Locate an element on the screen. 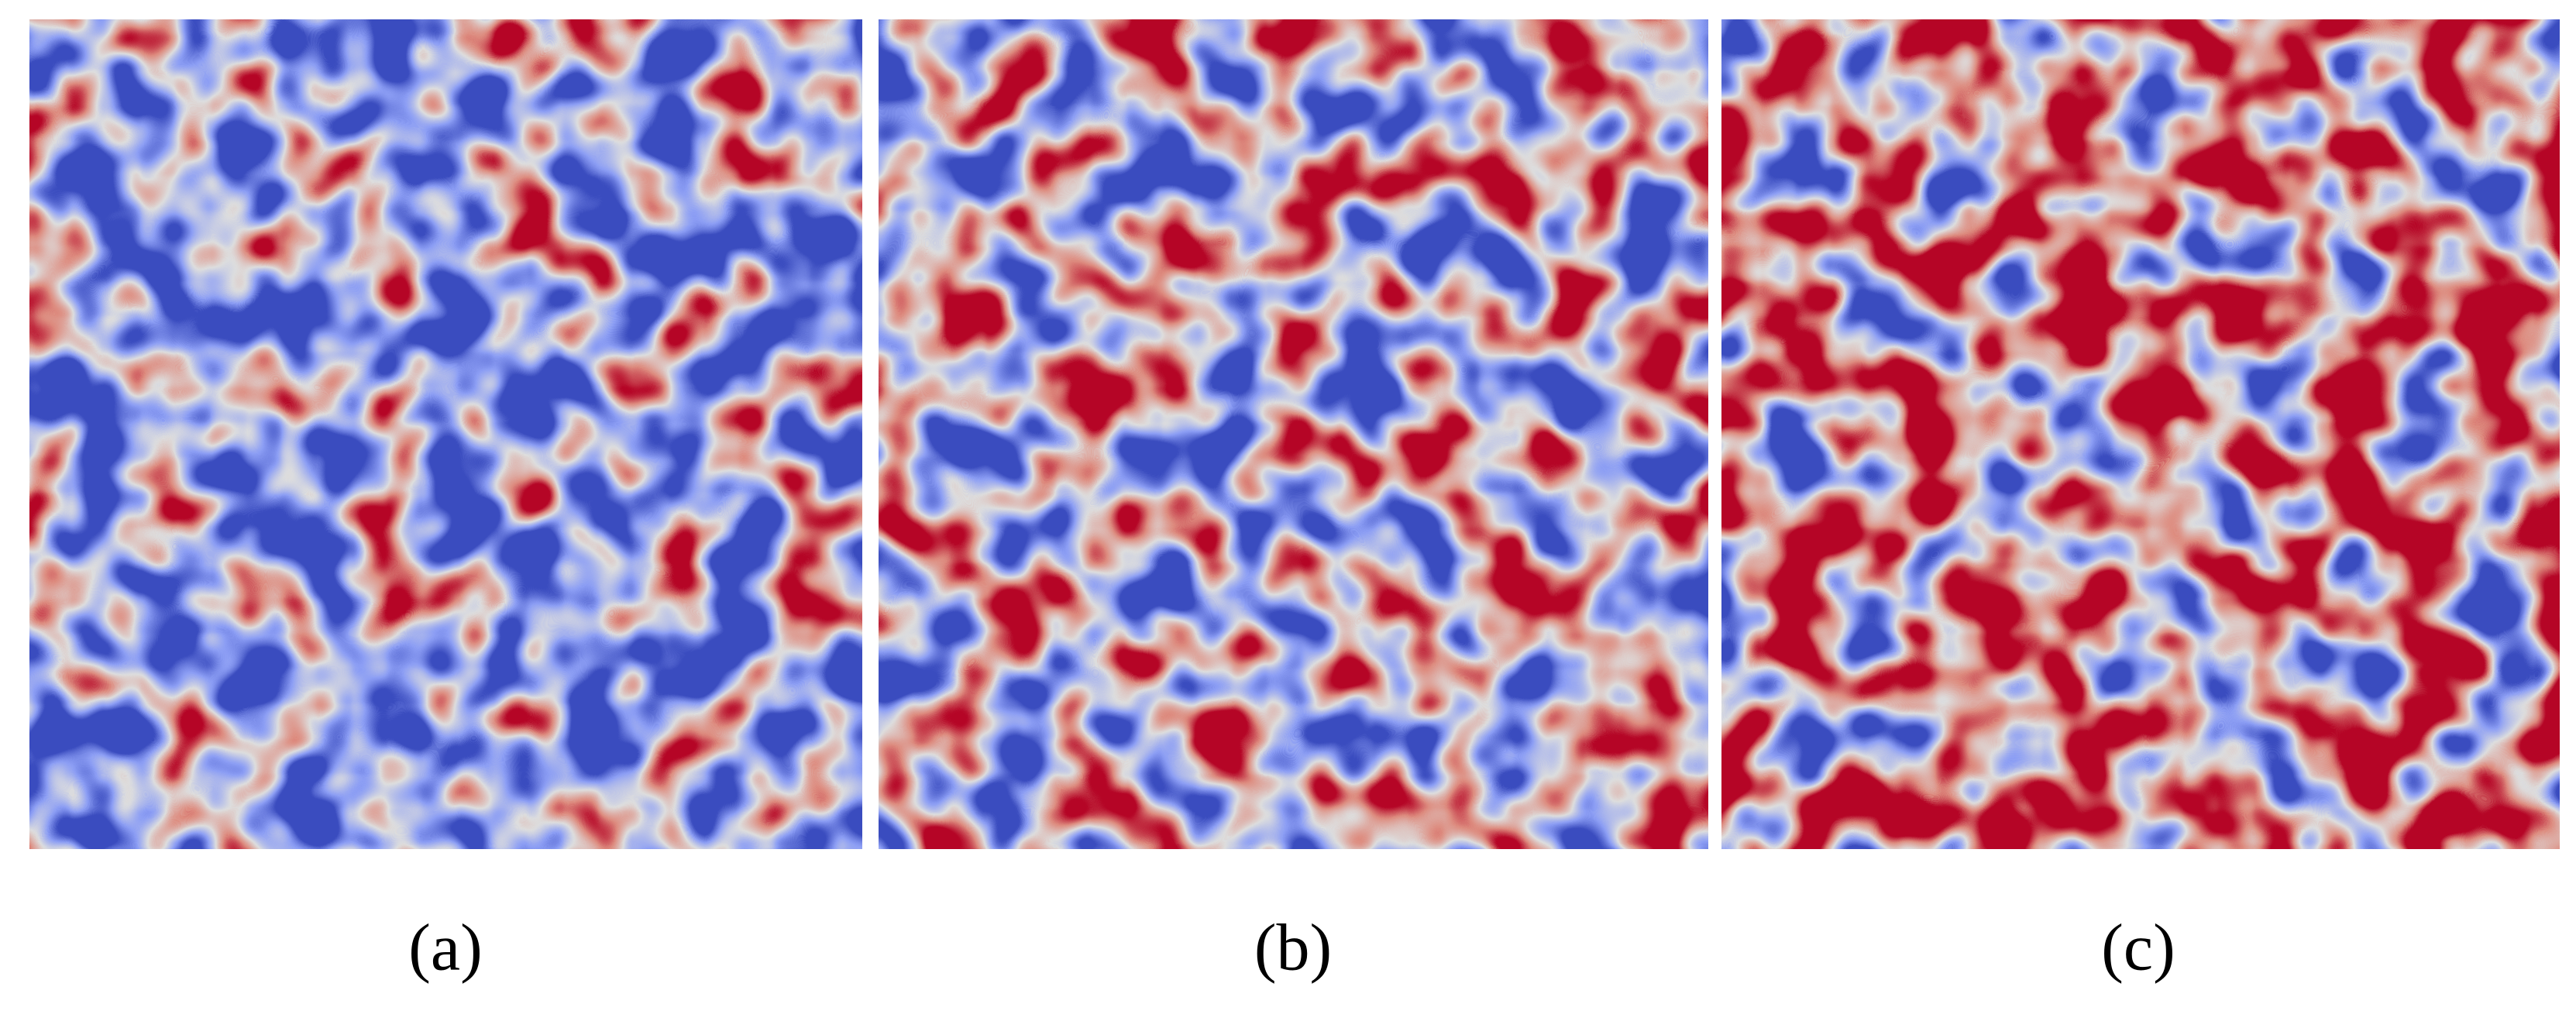 The image size is (2576, 1011). panel-label: (b) is located at coordinates (1293, 948).